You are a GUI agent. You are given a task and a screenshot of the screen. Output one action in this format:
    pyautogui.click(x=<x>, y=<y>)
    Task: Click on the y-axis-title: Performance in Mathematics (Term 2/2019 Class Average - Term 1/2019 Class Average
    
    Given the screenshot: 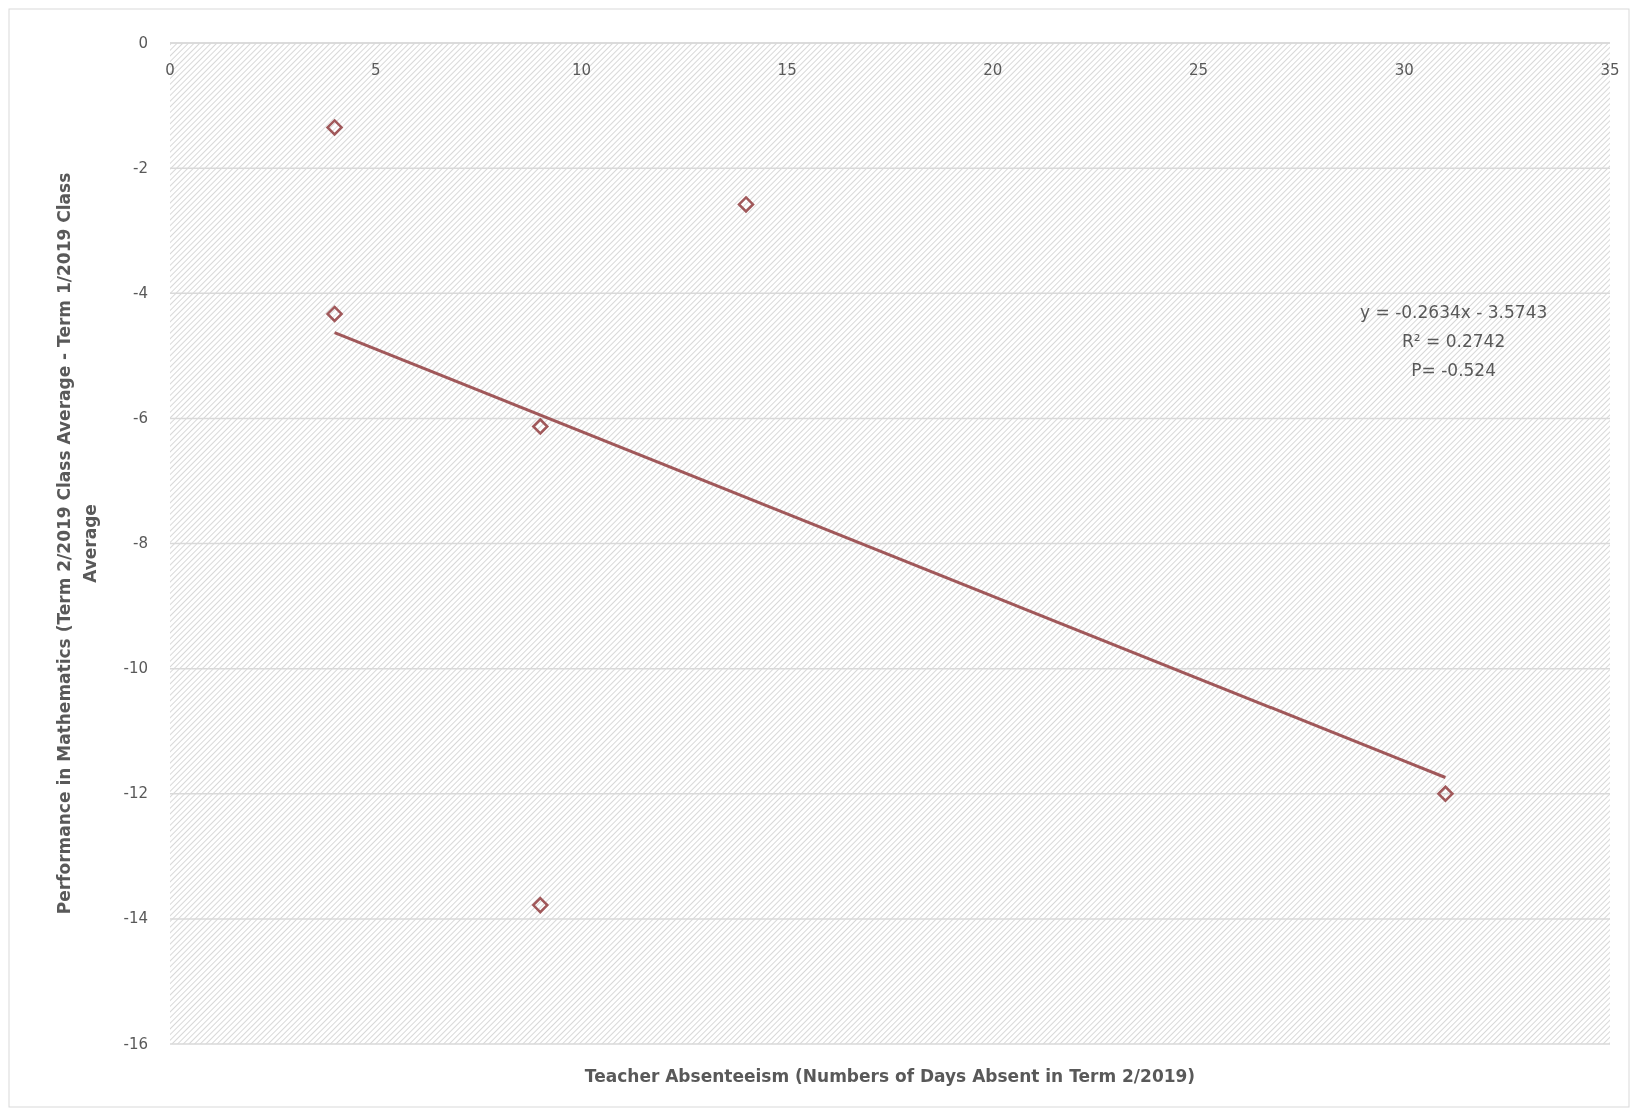 What is the action you would take?
    pyautogui.click(x=77, y=543)
    